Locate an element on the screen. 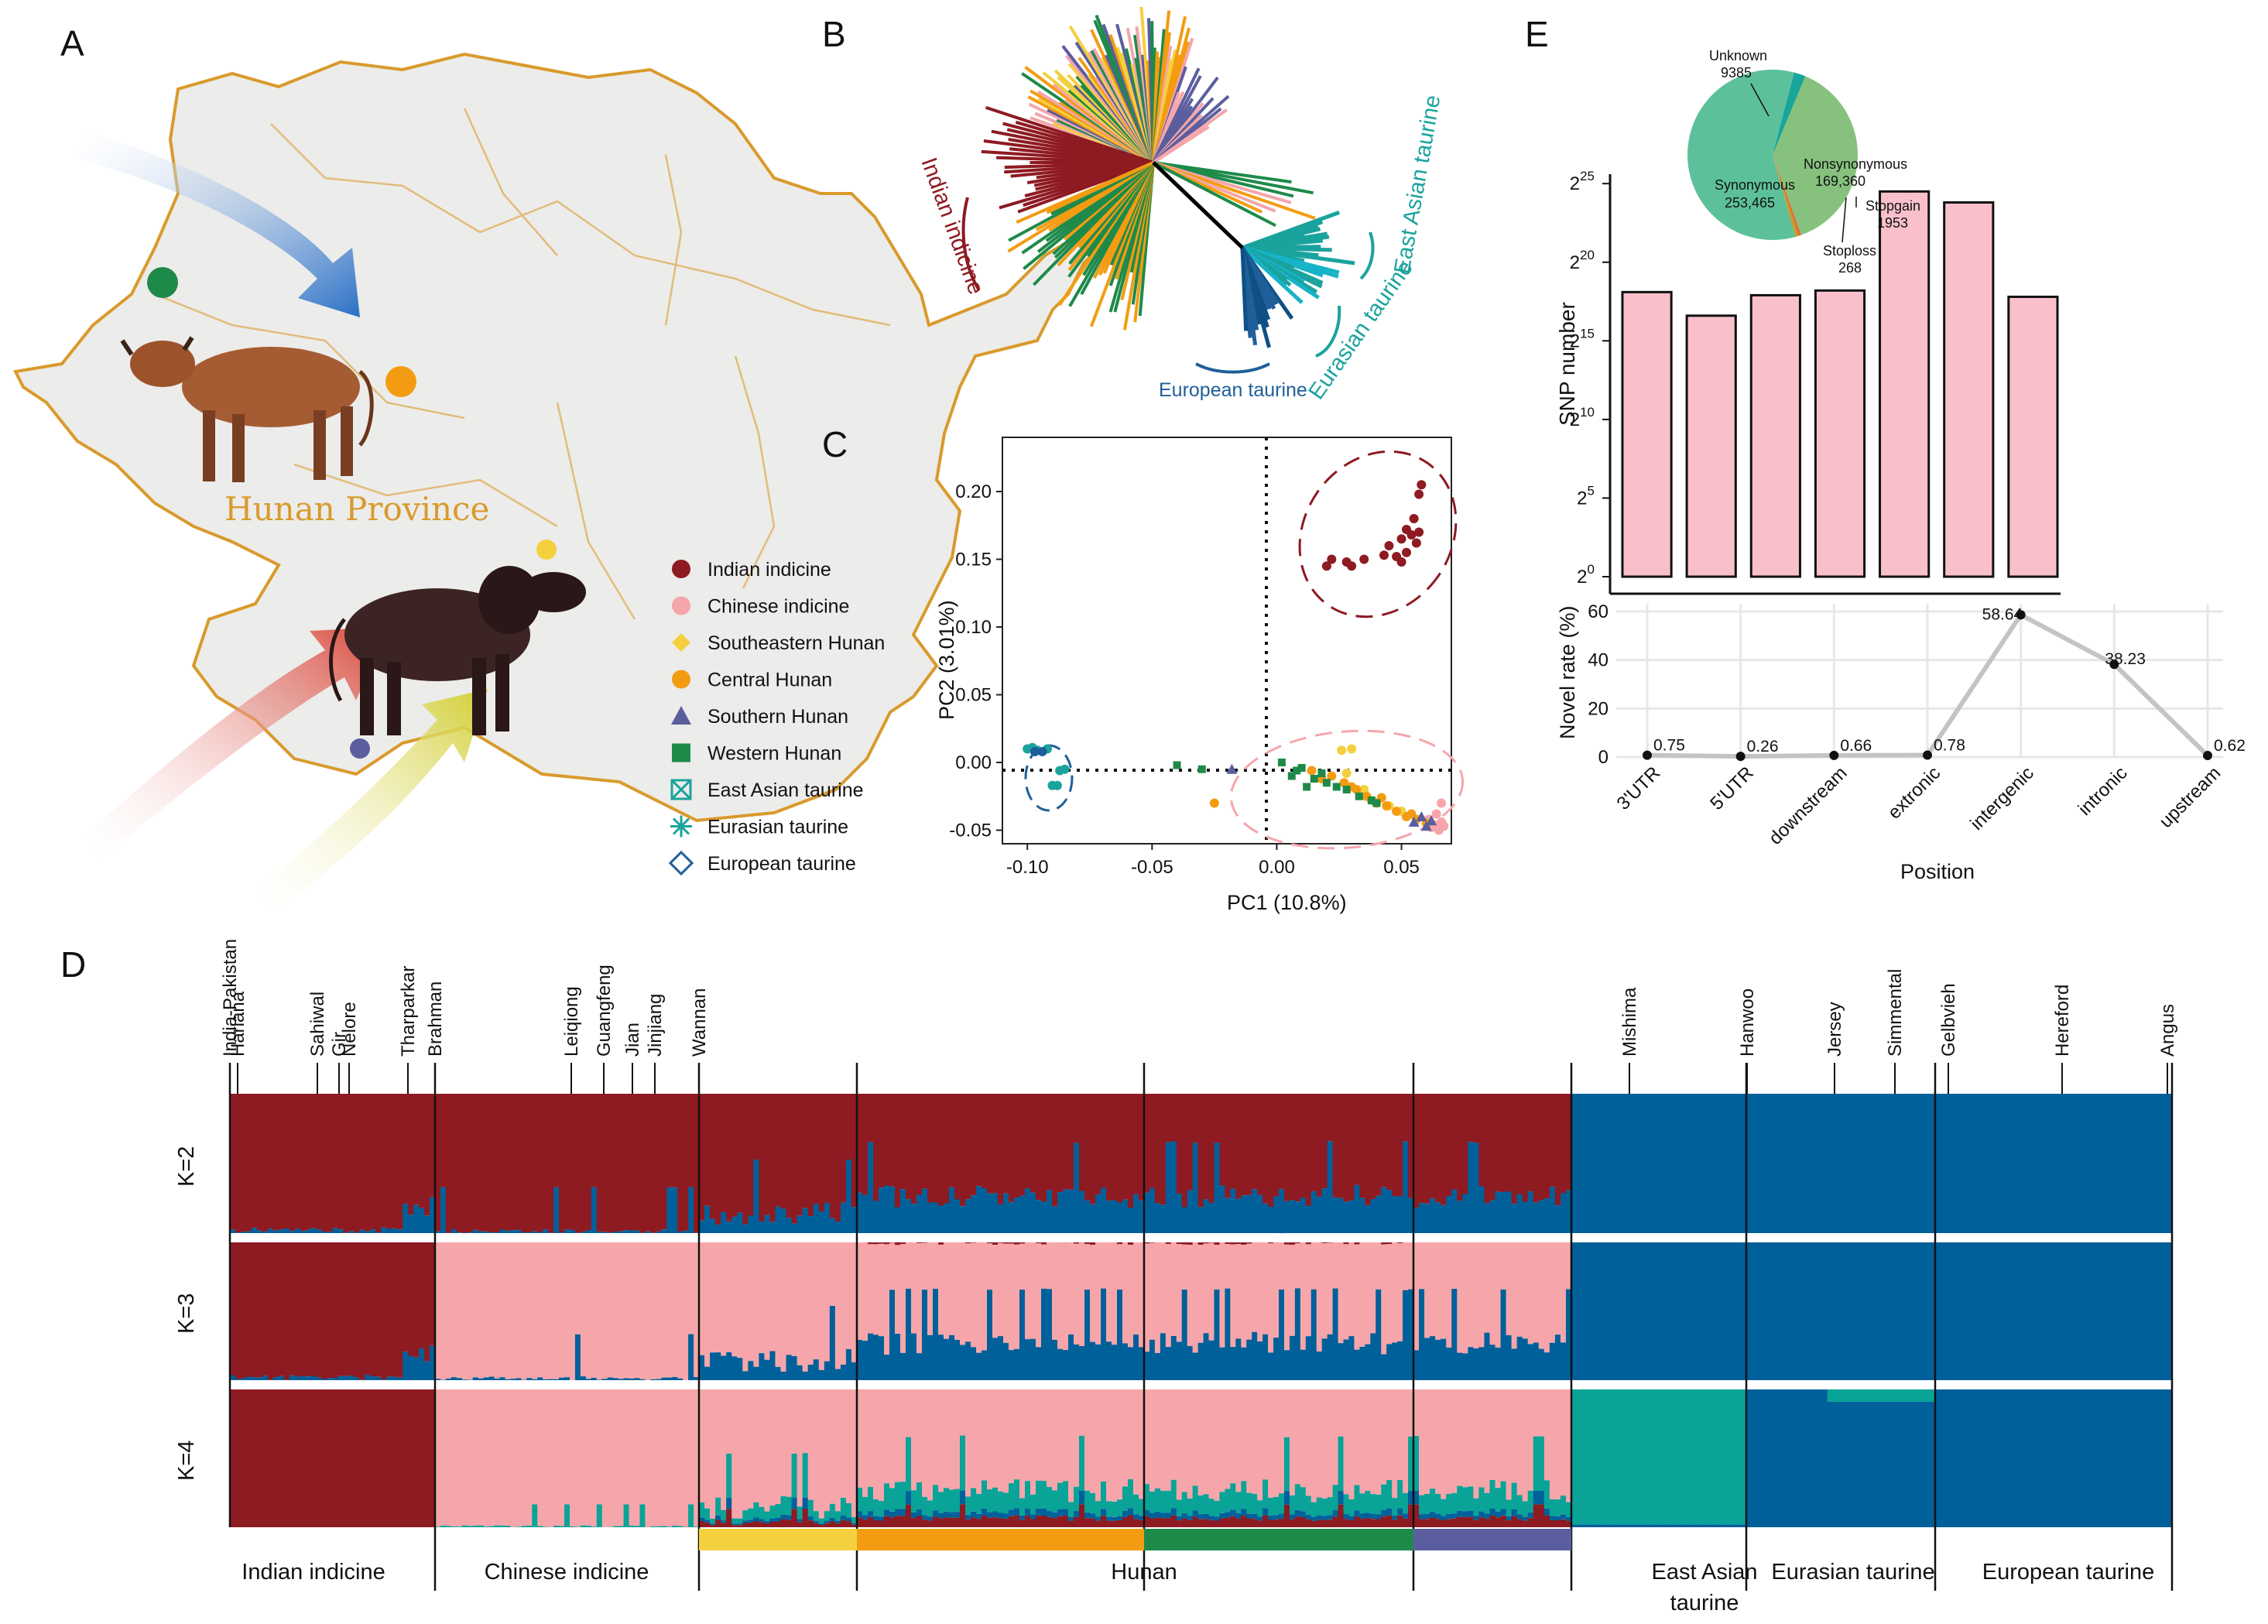  pie-slice is located at coordinates (1816, 154).